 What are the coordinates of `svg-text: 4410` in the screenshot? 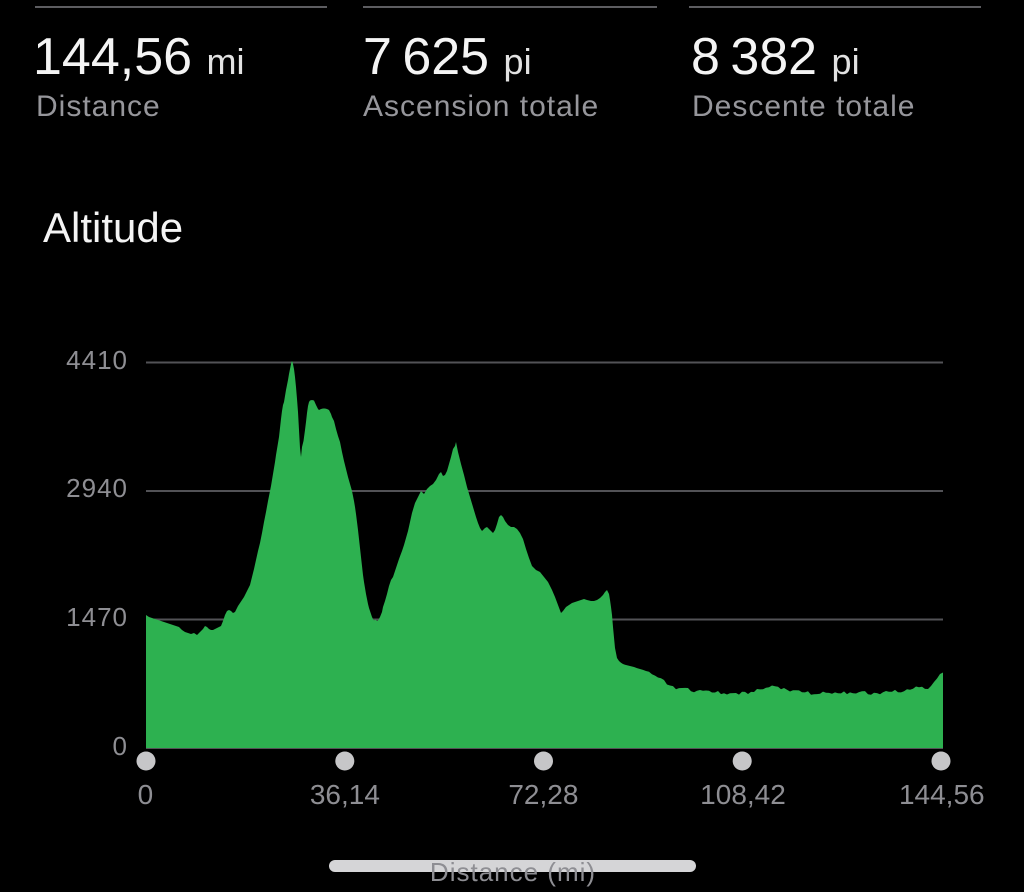 It's located at (97, 360).